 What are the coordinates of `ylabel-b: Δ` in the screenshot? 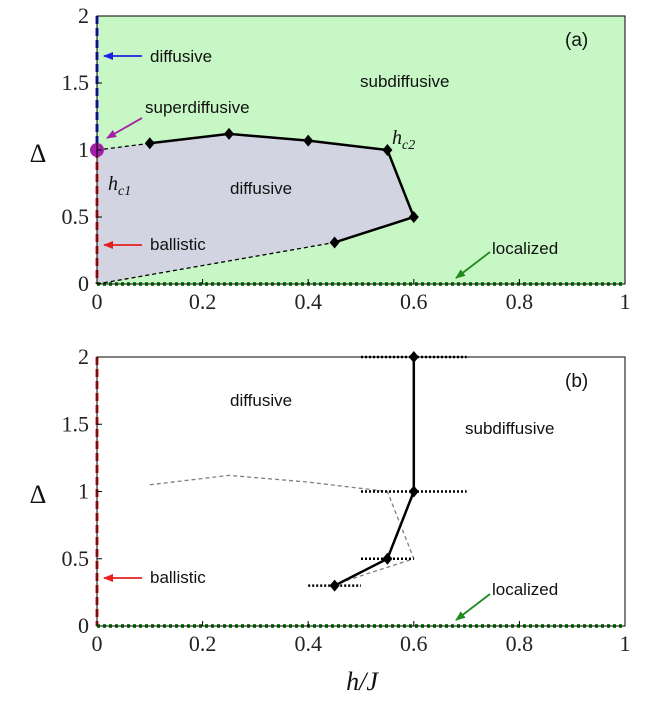 It's located at (38, 494).